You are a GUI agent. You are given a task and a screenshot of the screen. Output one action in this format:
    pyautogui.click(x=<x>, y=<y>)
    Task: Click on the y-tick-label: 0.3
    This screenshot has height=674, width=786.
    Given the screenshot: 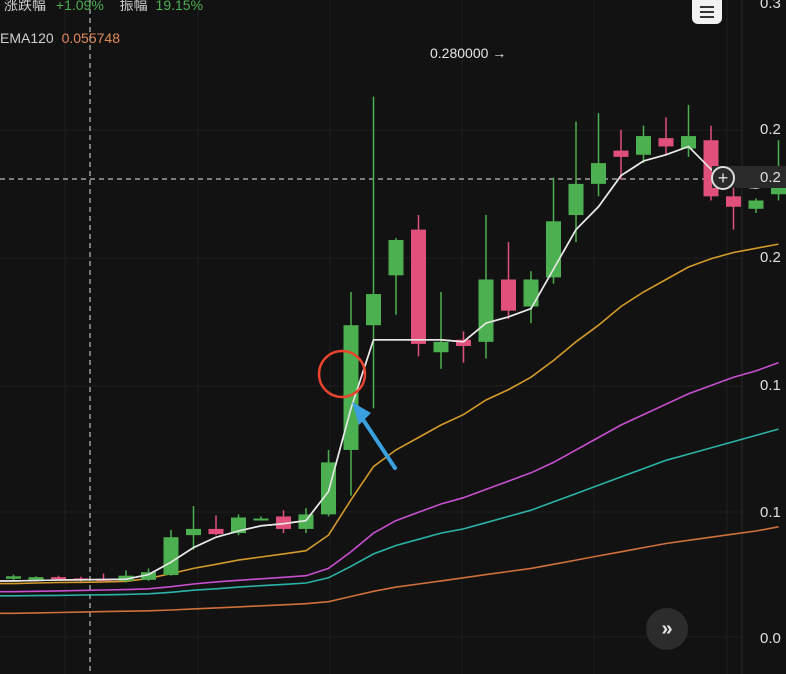 What is the action you would take?
    pyautogui.click(x=770, y=6)
    